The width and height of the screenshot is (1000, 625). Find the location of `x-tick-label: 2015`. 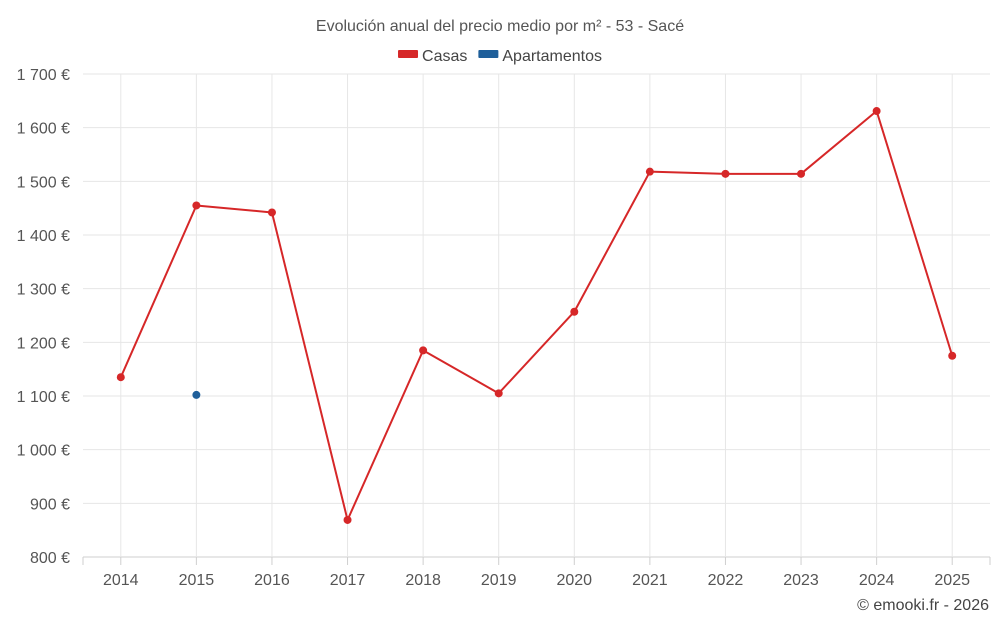

x-tick-label: 2015 is located at coordinates (197, 580).